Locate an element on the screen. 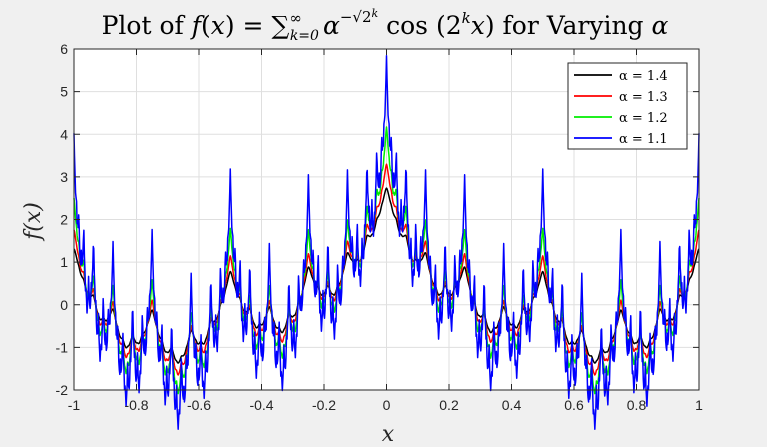 Image resolution: width=767 pixels, height=447 pixels. title-prefix: Plot of is located at coordinates (147, 25).